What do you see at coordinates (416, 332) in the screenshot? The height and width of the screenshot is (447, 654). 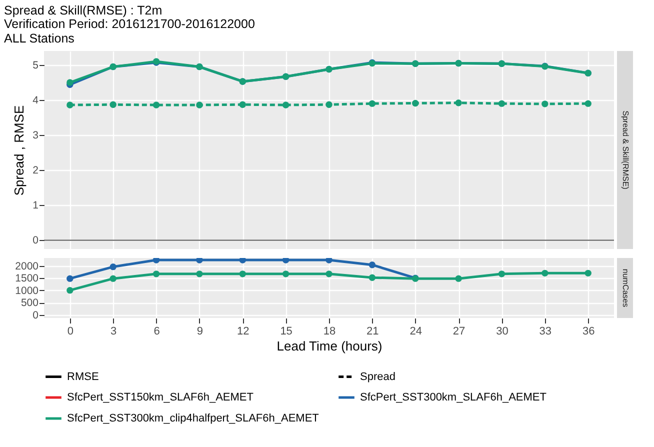 I see `x-tick-label: 24` at bounding box center [416, 332].